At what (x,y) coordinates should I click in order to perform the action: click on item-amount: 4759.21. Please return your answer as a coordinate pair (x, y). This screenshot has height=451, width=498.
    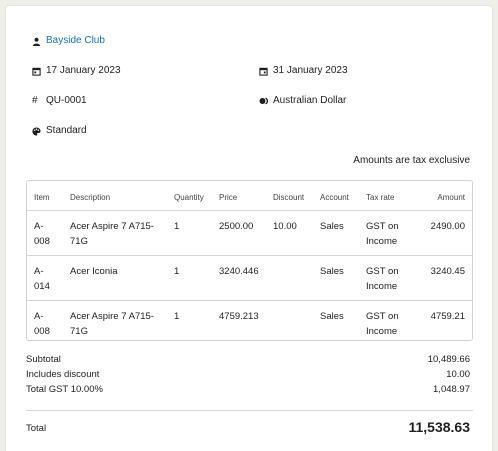
    Looking at the image, I should click on (447, 316).